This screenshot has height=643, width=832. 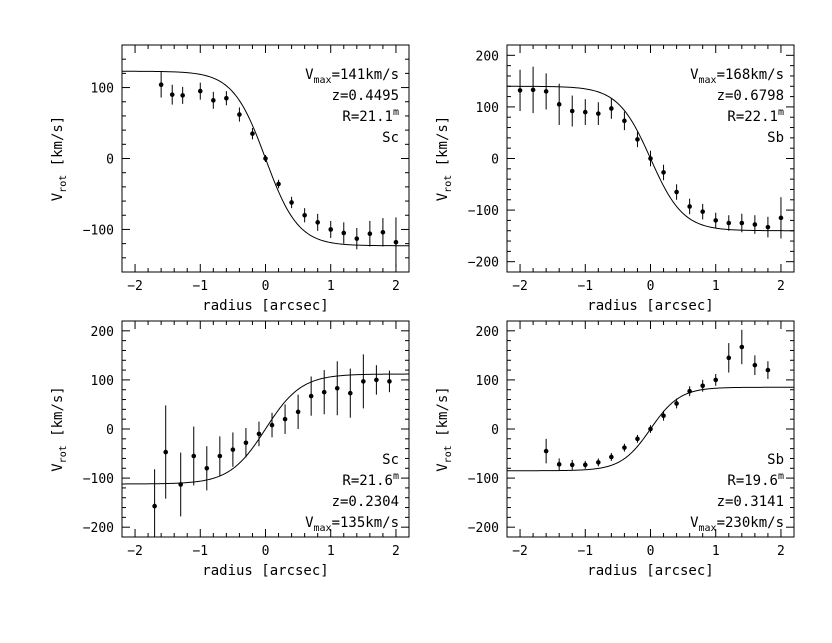 I want to click on annotation-line-1: Vmax=168km/s, so click(x=737, y=76).